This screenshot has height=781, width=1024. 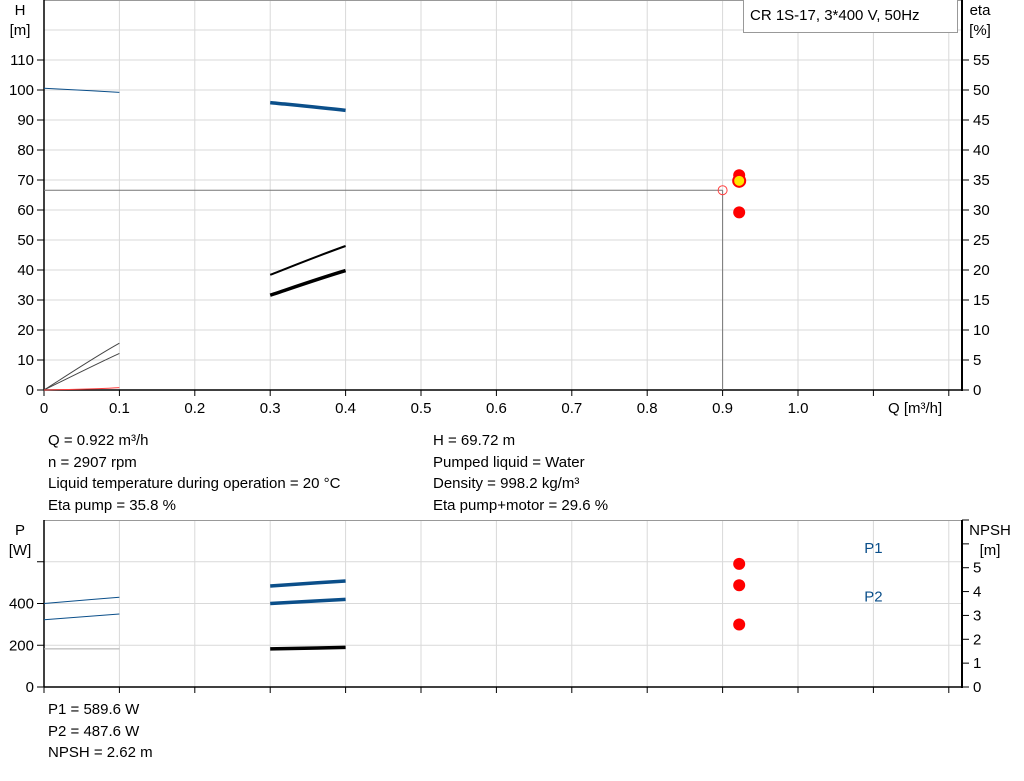 What do you see at coordinates (722, 190) in the screenshot?
I see `duty-point-marker` at bounding box center [722, 190].